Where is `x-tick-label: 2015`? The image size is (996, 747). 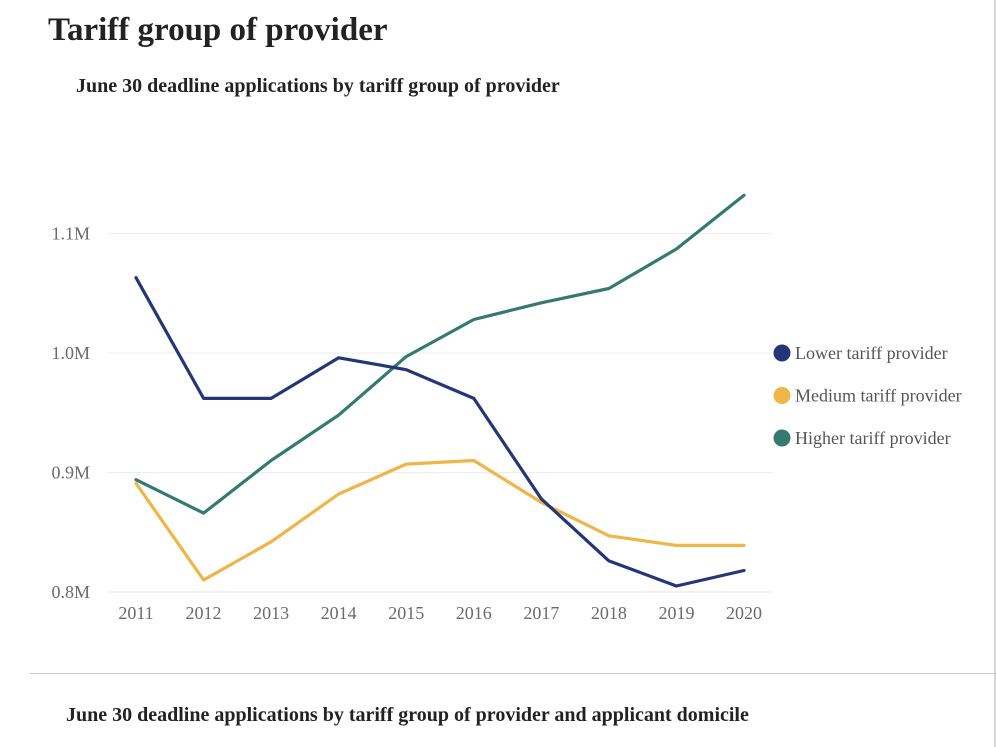 x-tick-label: 2015 is located at coordinates (406, 613).